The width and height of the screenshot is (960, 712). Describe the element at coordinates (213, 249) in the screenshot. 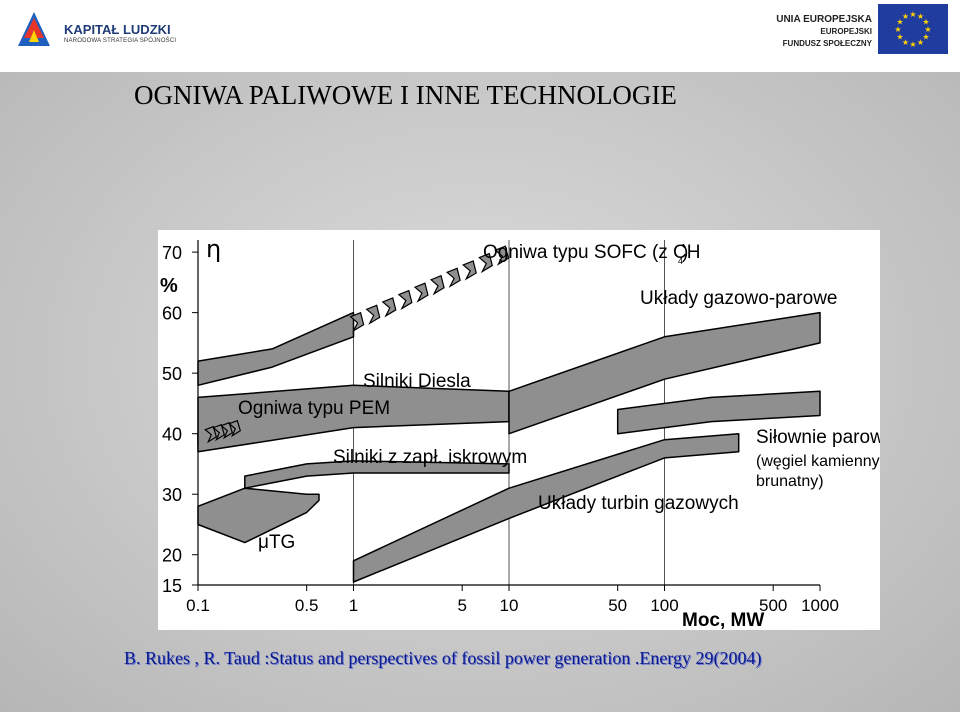

I see `y-axis-label: η` at that location.